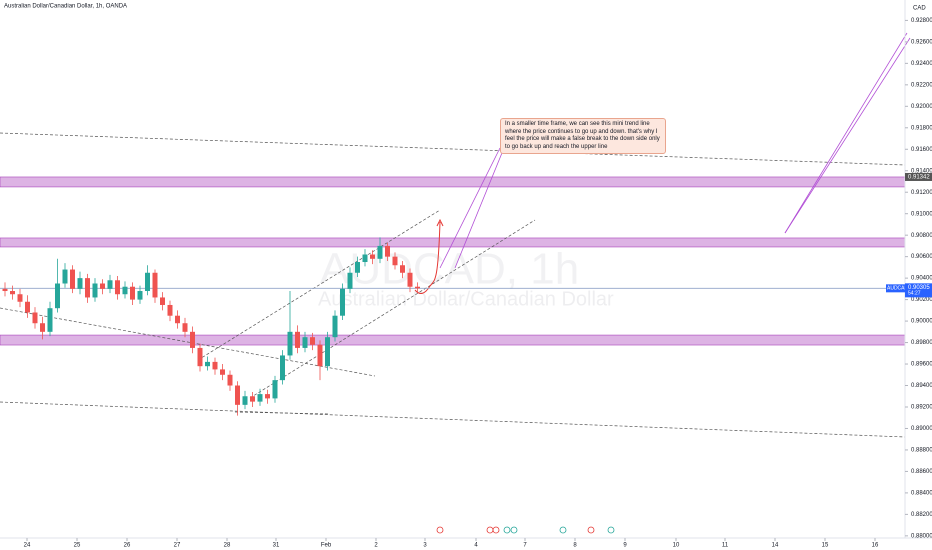 This screenshot has height=550, width=932. I want to click on level-tag, so click(918, 176).